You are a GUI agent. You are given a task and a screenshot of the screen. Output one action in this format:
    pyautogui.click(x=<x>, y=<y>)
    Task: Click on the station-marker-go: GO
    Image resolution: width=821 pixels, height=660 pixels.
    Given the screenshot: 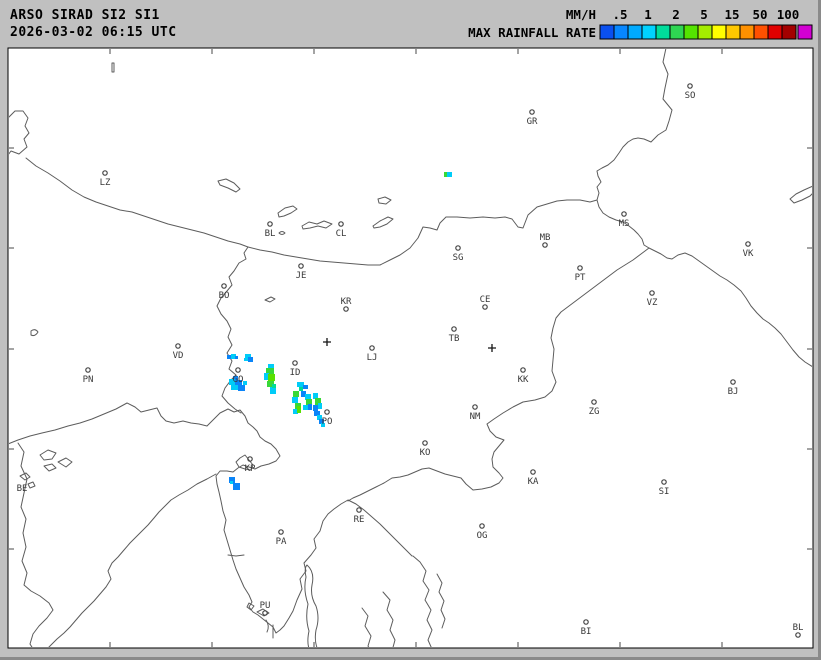 What is the action you would take?
    pyautogui.click(x=238, y=376)
    